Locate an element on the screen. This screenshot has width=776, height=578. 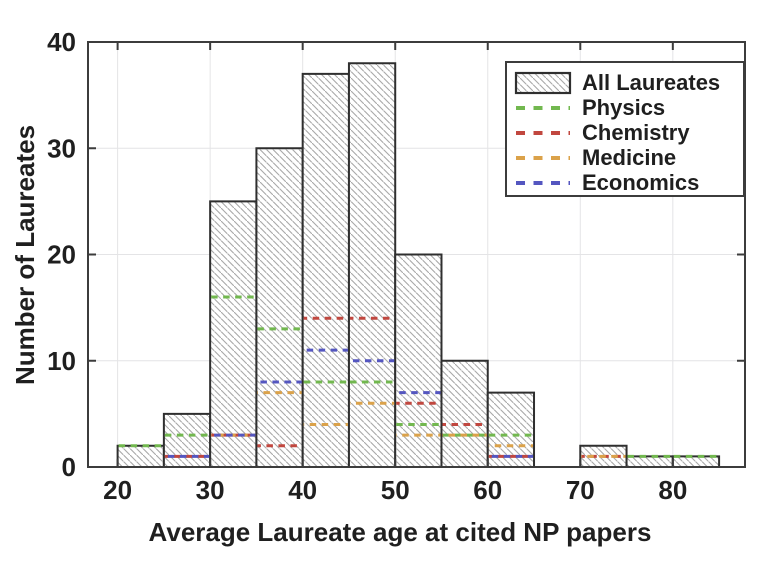
legend-item-all-laureates: All Laureates is located at coordinates (617, 82).